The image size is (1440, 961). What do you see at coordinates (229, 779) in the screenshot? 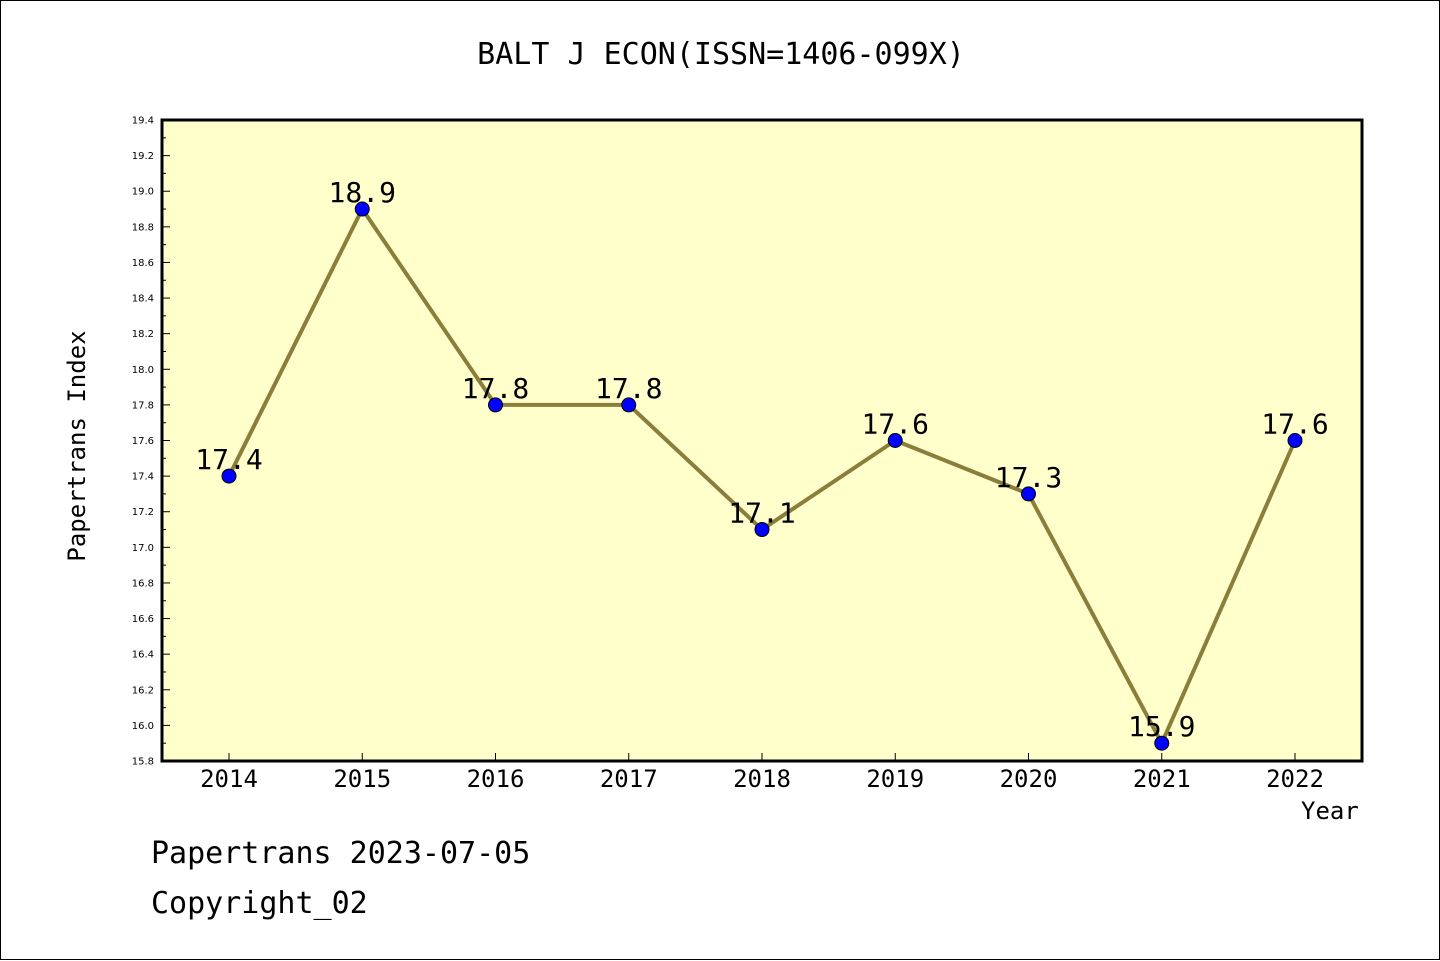
I see `x-tick-label: 2014` at bounding box center [229, 779].